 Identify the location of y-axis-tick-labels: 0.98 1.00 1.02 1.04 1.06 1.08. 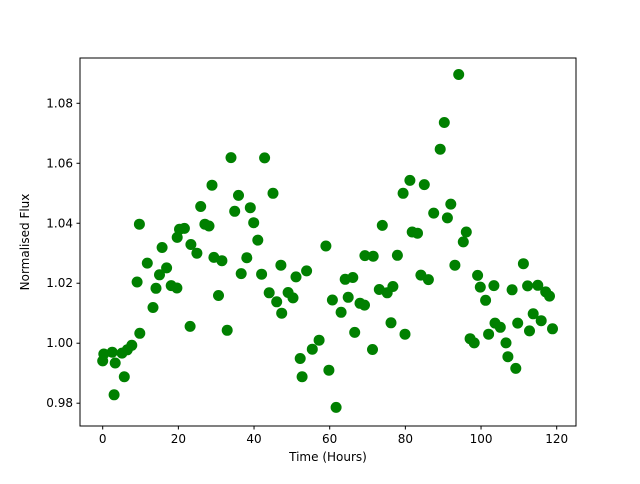
(59, 253).